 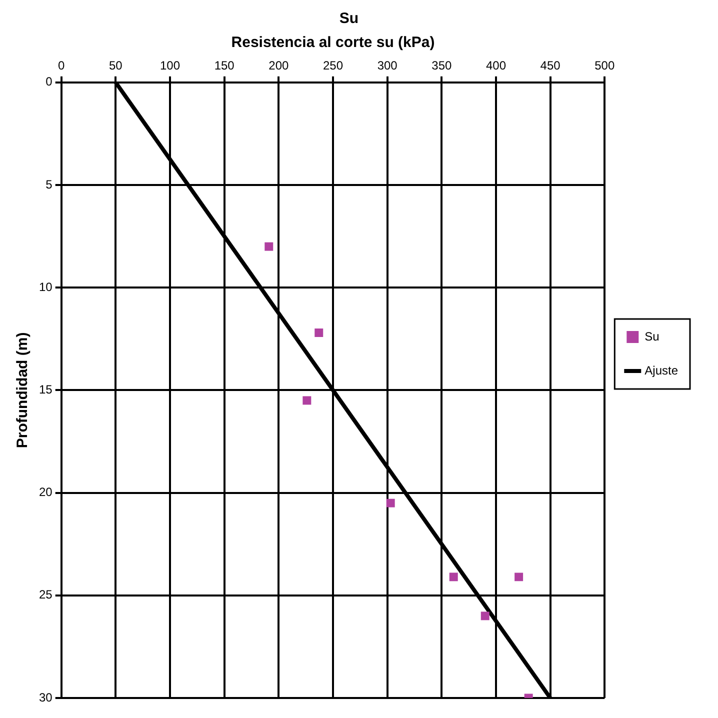 I want to click on y-tick-label: 20, so click(x=45, y=492).